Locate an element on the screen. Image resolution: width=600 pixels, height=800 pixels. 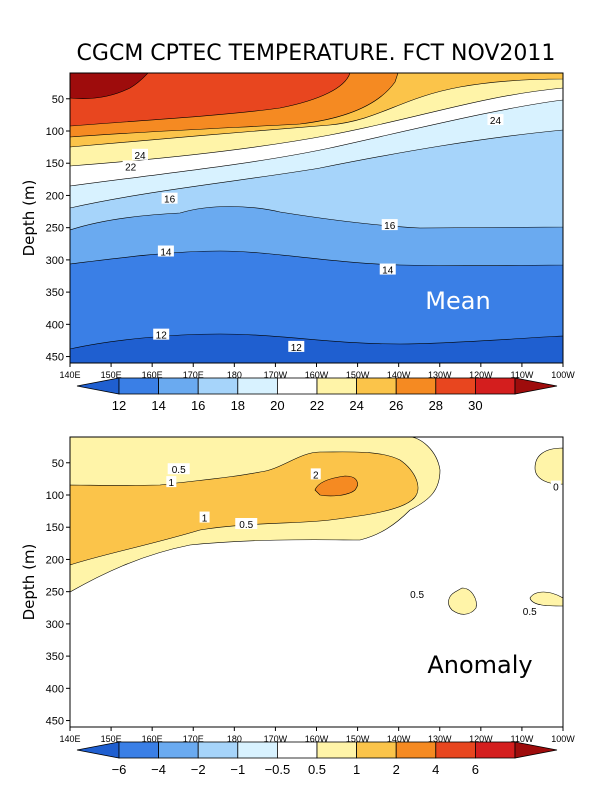
colorbar-tick-label: 1 is located at coordinates (356, 769).